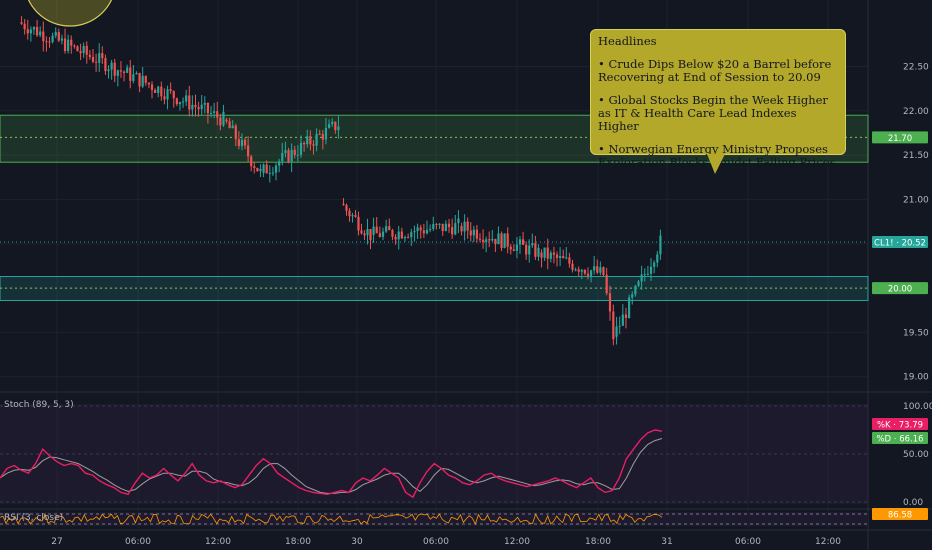 This screenshot has width=932, height=550. Describe the element at coordinates (70, 13) in the screenshot. I see `highlight-circle` at that location.